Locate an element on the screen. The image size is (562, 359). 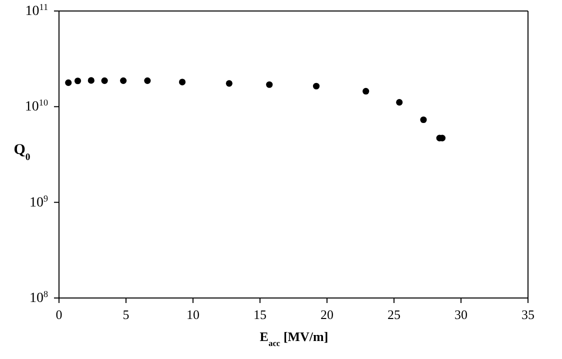
x-tick-label: 25 is located at coordinates (394, 314).